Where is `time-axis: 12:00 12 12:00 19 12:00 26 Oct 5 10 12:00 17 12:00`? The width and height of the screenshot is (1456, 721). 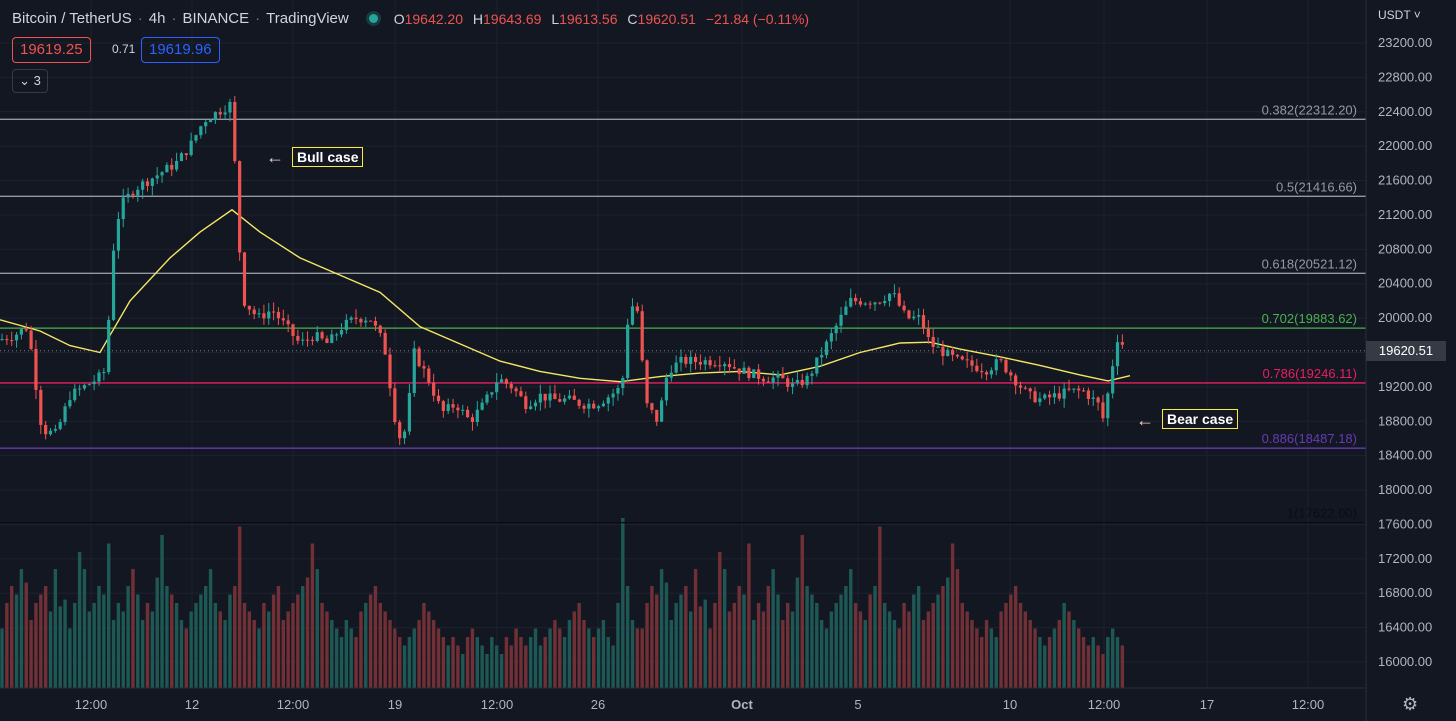 time-axis: 12:00 12 12:00 19 12:00 26 Oct 5 10 12:00 17 12:00 is located at coordinates (700, 704).